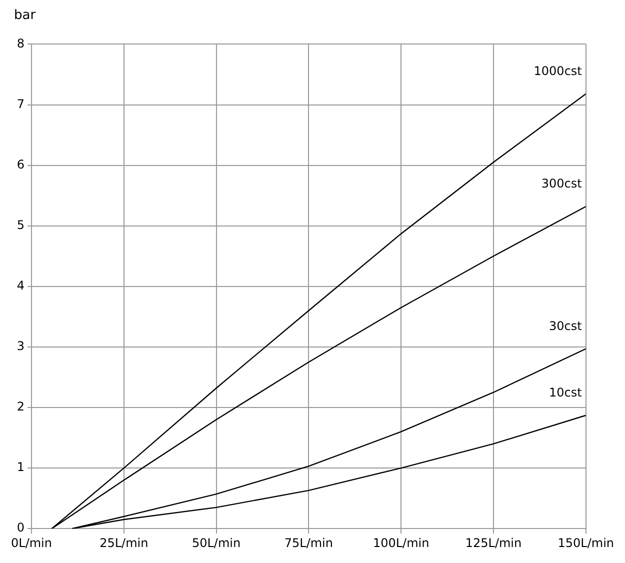 This screenshot has width=625, height=563. What do you see at coordinates (586, 543) in the screenshot?
I see `x-tick-label: 150L/min` at bounding box center [586, 543].